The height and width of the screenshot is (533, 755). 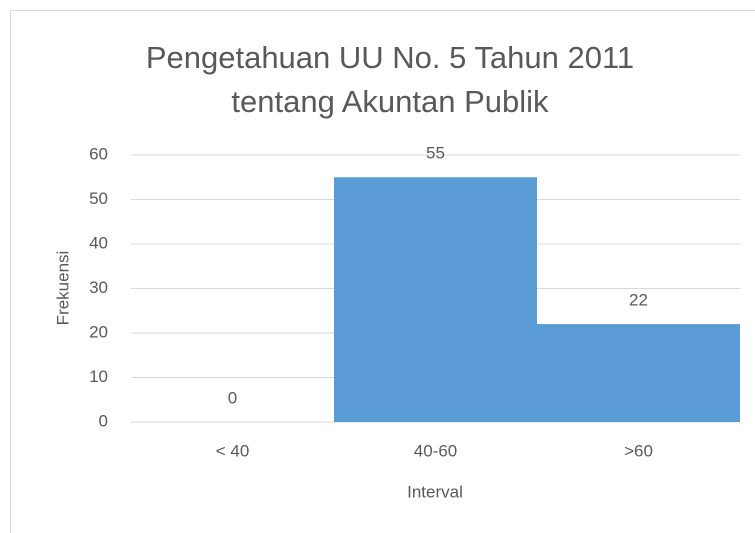 I want to click on x-tick-label: >60, so click(x=638, y=450).